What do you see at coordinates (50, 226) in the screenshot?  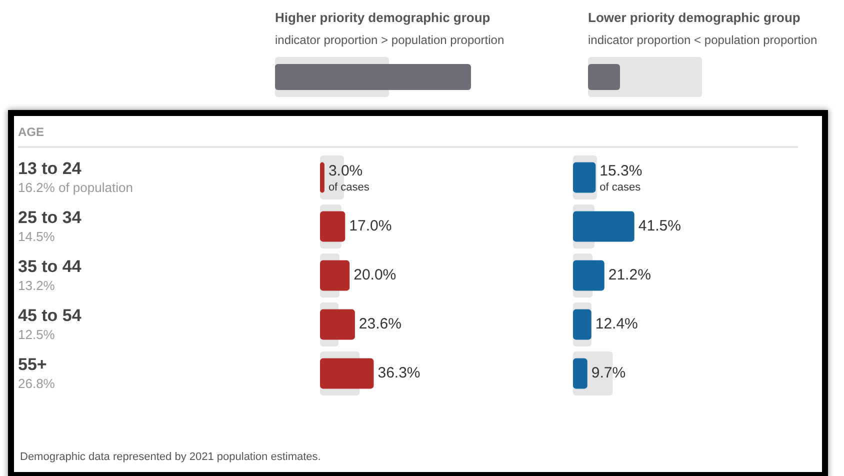 I see `y-tick-label: 25 to 34 14.5%` at bounding box center [50, 226].